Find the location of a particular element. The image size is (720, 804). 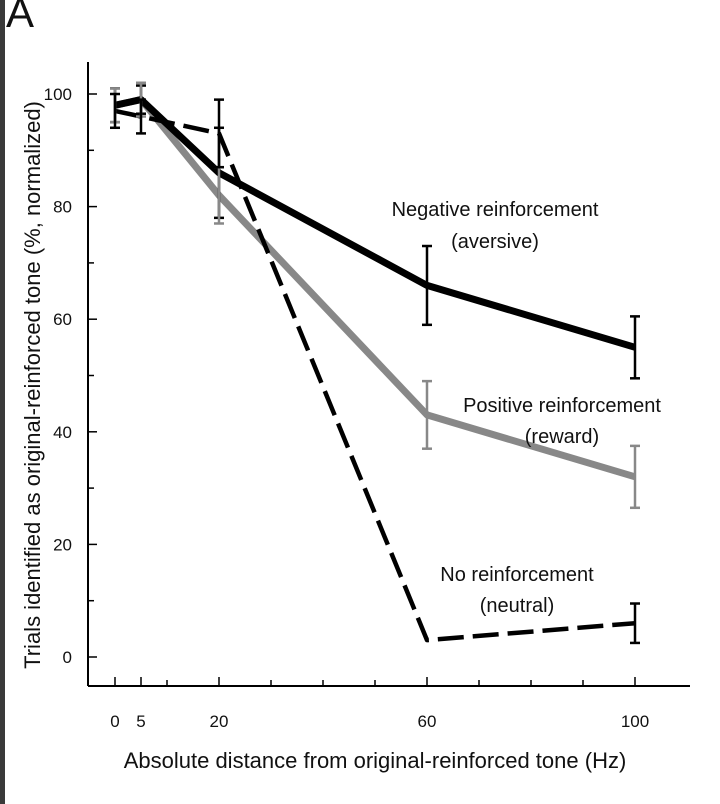

y-tick-label: 0 is located at coordinates (67, 657).